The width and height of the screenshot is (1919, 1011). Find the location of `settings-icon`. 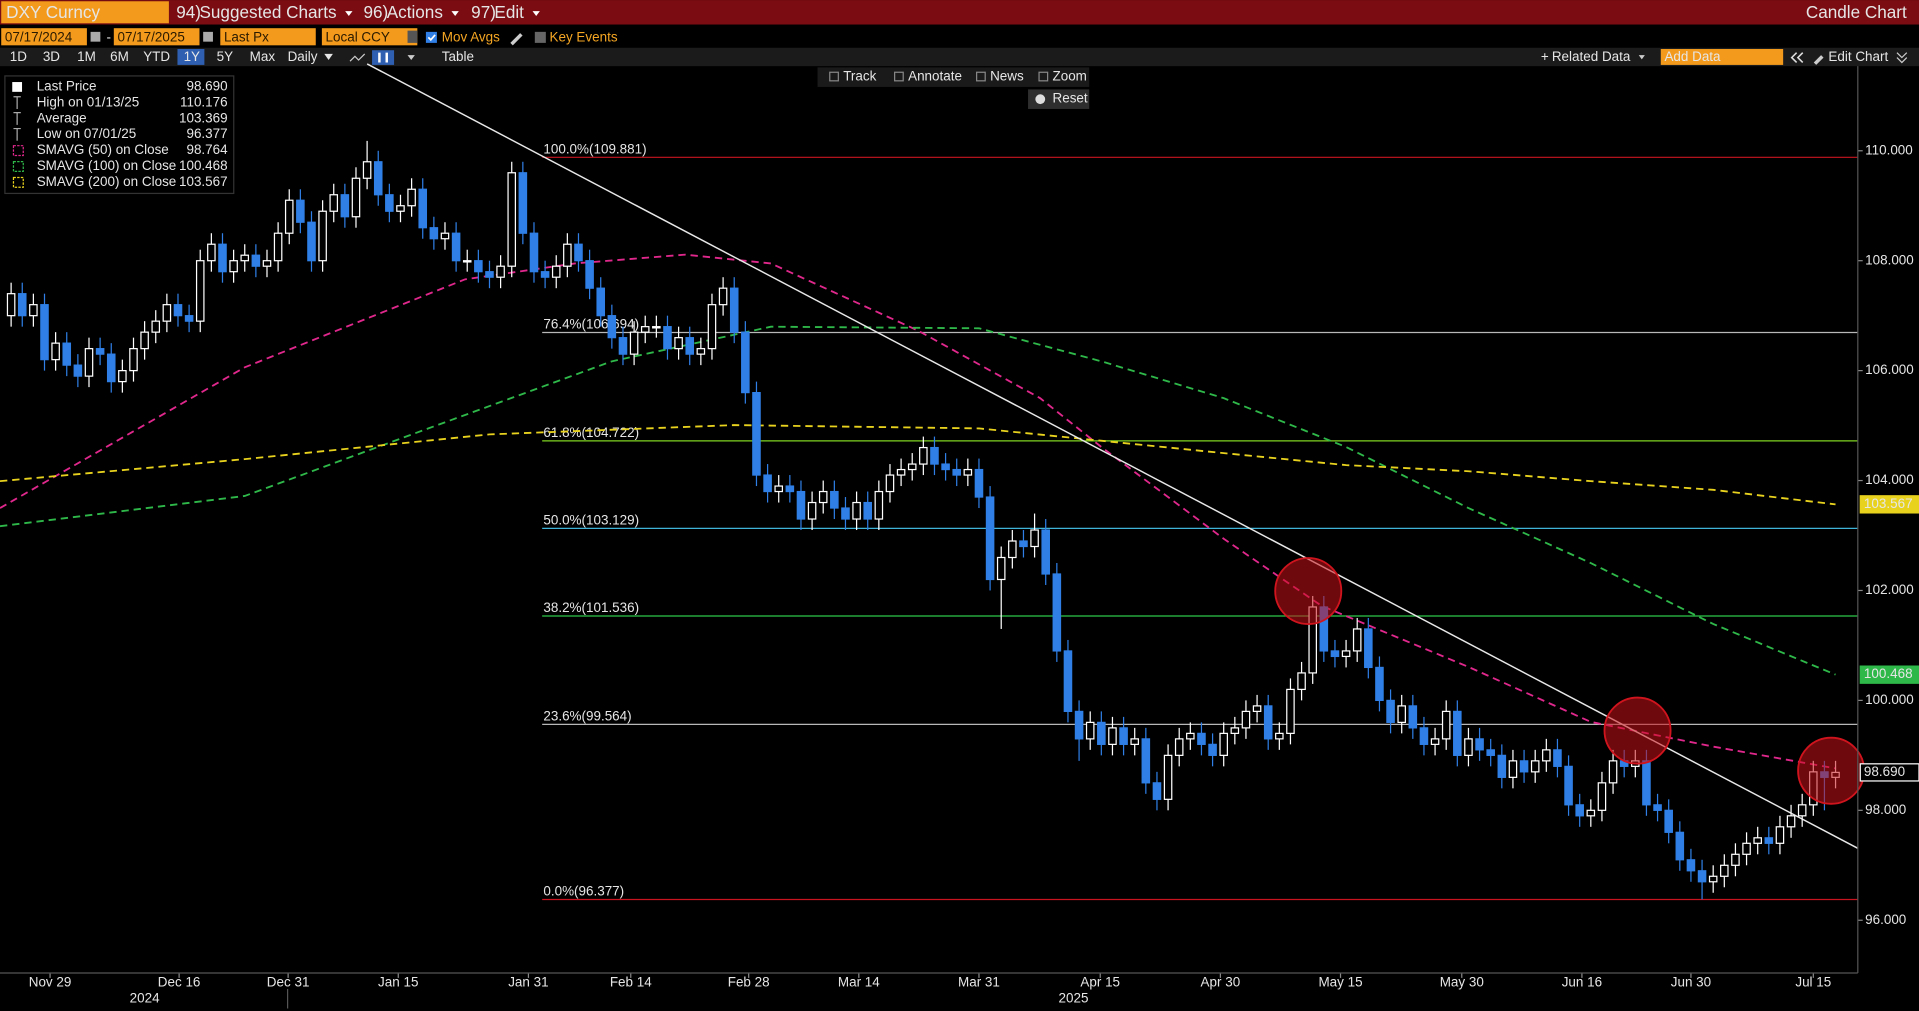

settings-icon is located at coordinates (1902, 58).